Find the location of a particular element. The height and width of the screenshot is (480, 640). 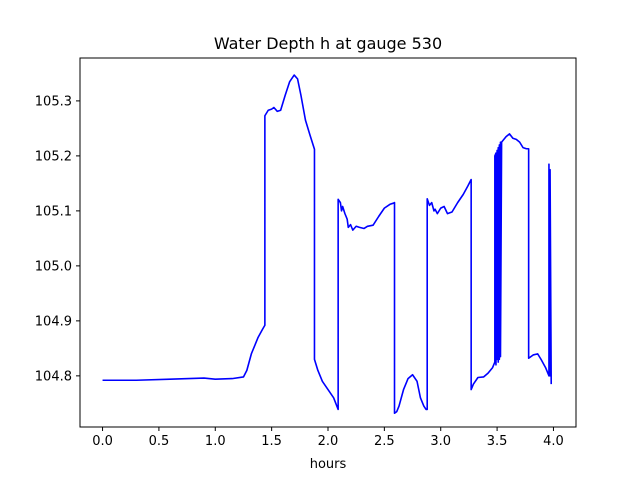

x-axis: 0.0 0.5 1.0 1.5 2.0 2.5 3.0 3.5 4.0 is located at coordinates (328, 438).